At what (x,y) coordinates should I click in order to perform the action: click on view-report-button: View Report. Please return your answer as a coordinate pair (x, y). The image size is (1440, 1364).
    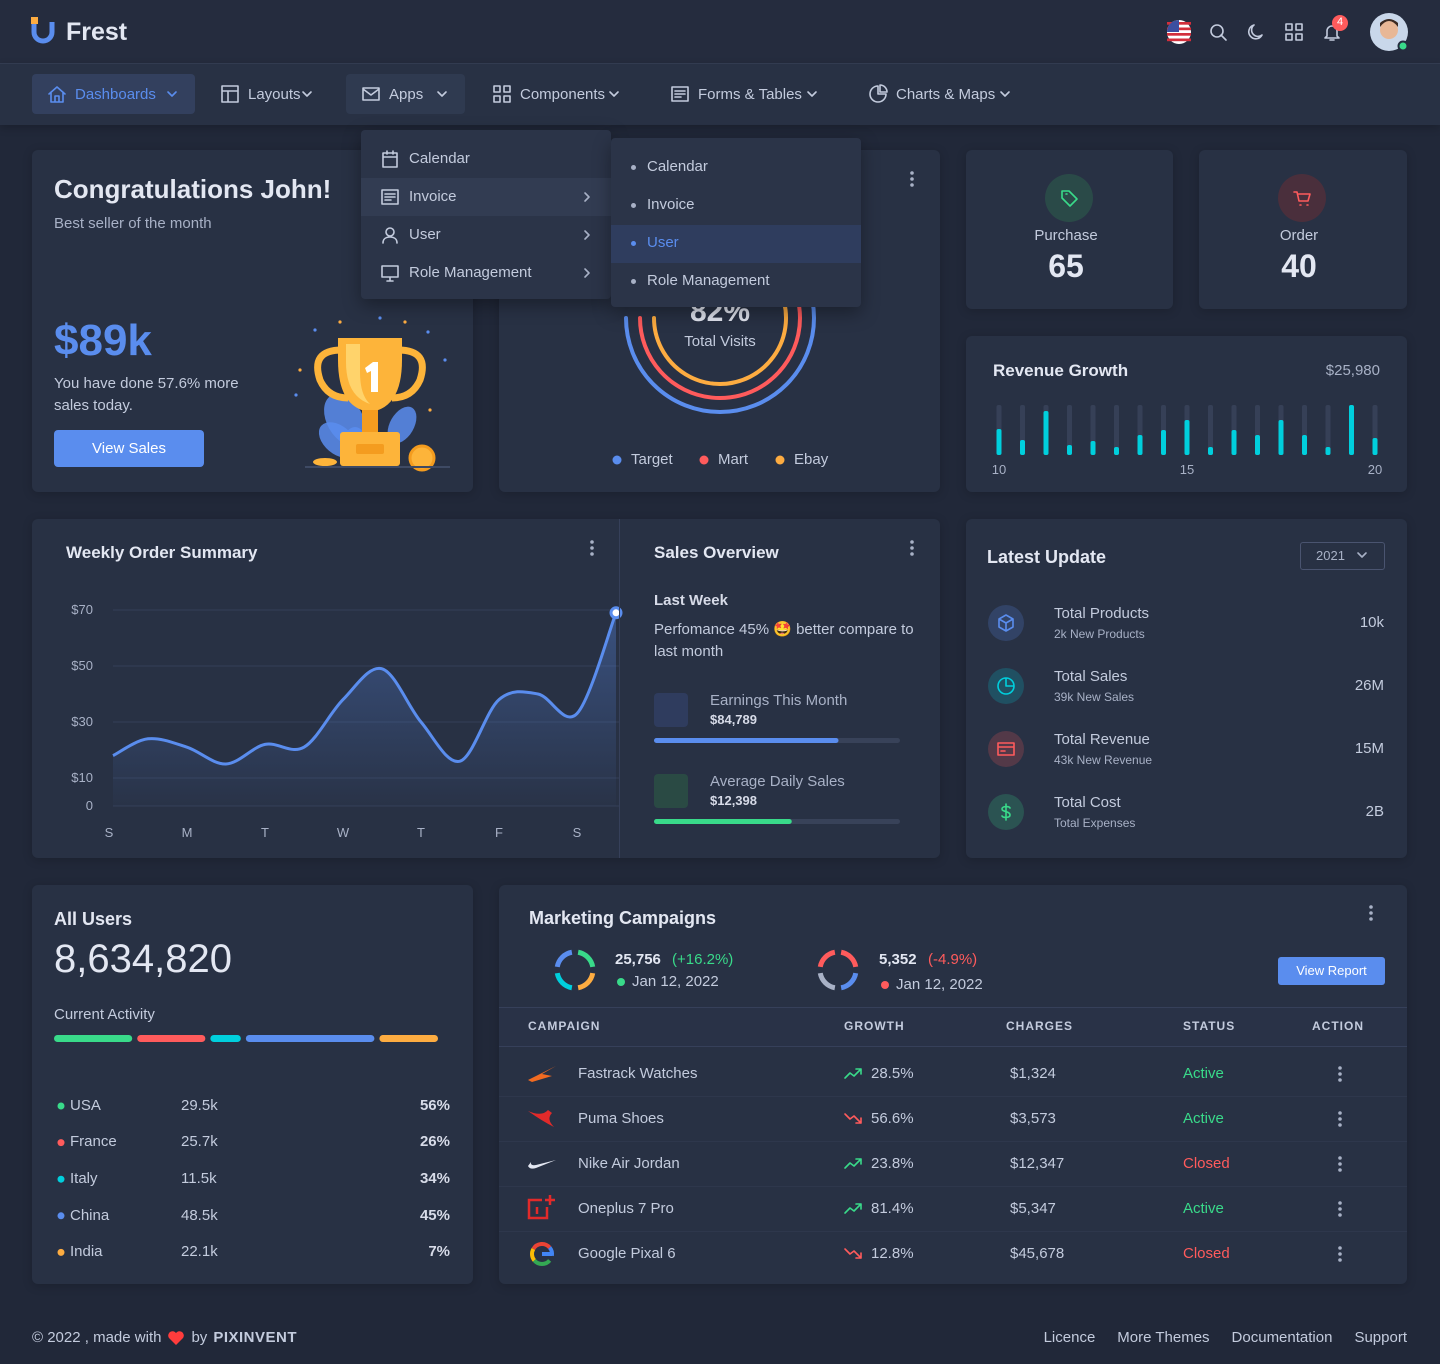
    Looking at the image, I should click on (1331, 971).